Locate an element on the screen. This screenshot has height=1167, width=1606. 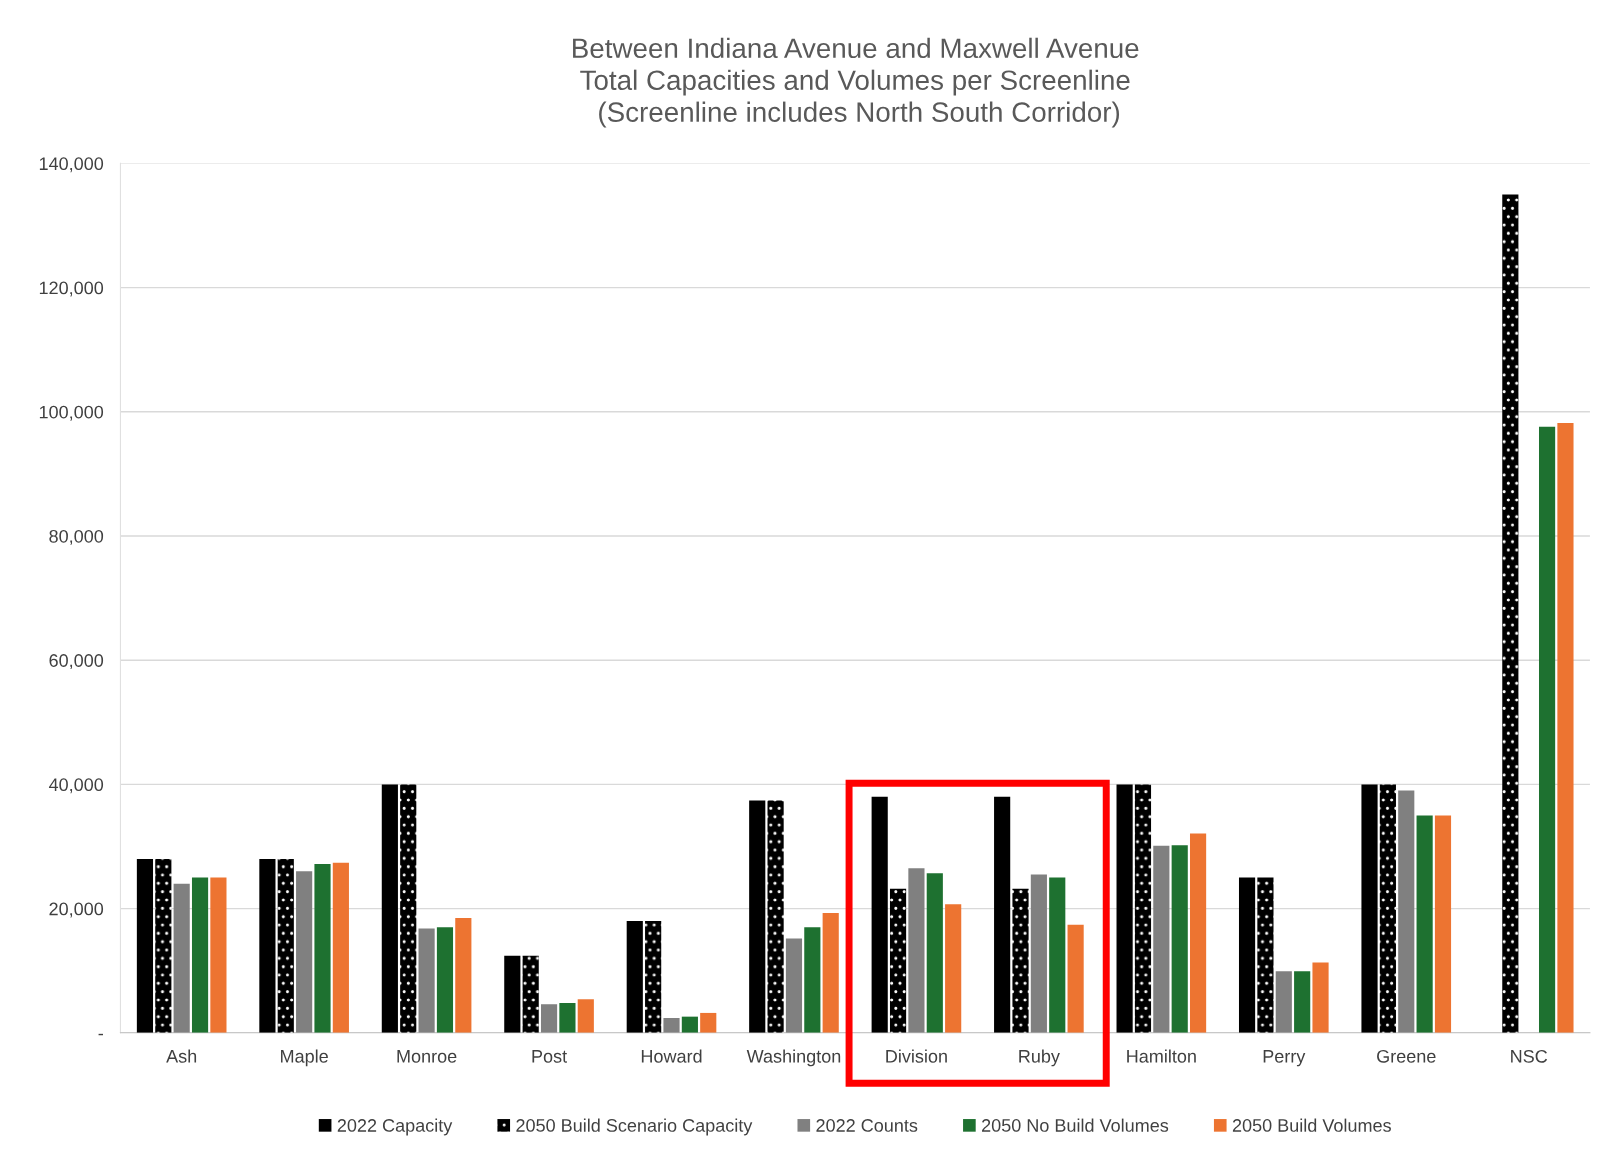
x-tick-label: Division is located at coordinates (916, 1056).